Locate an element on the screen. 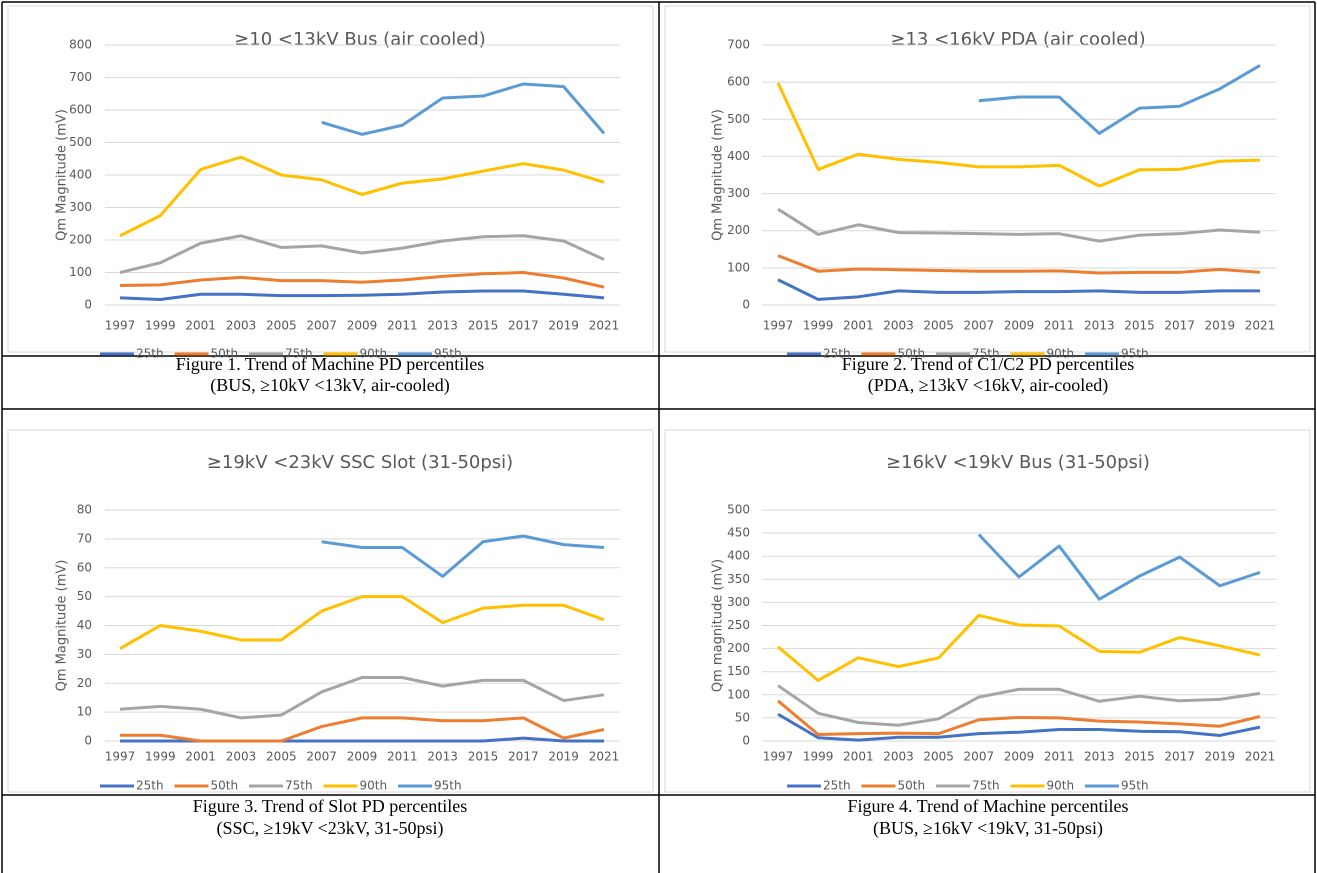  y-tick-label: 70 is located at coordinates (84, 538).